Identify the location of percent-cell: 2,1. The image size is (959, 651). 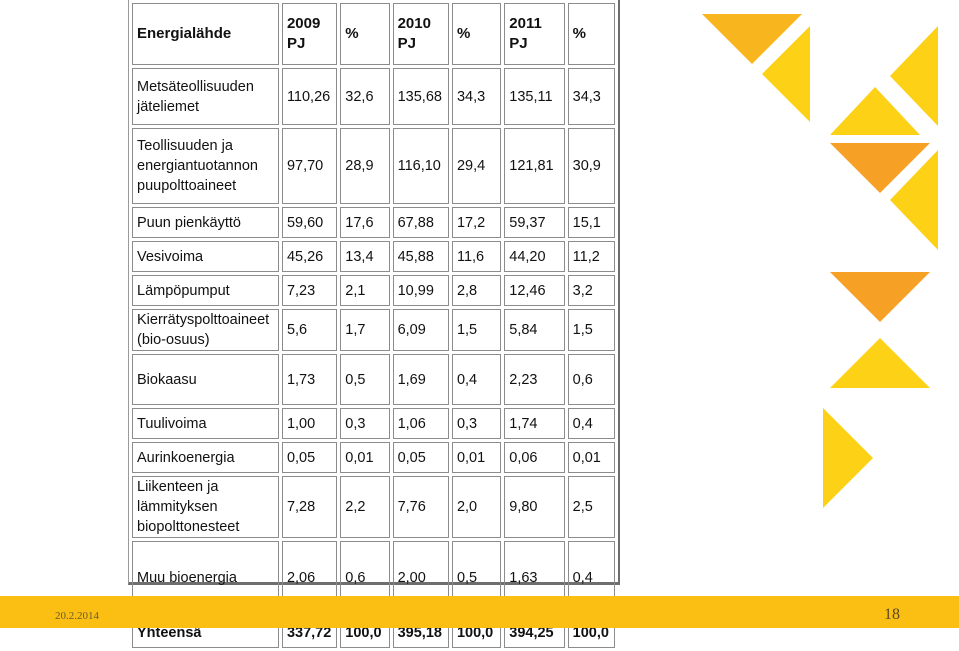
(365, 290).